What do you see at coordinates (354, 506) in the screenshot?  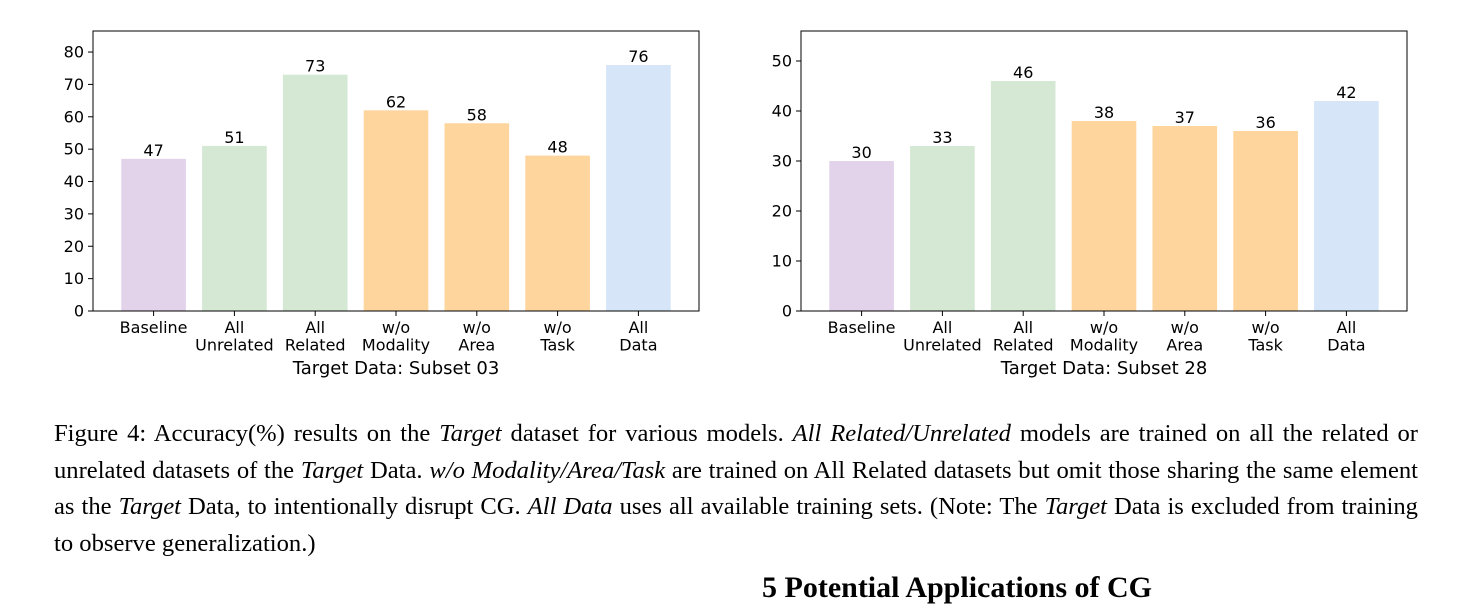 I see `caption-text: Data, to intentionally disrupt CG.` at bounding box center [354, 506].